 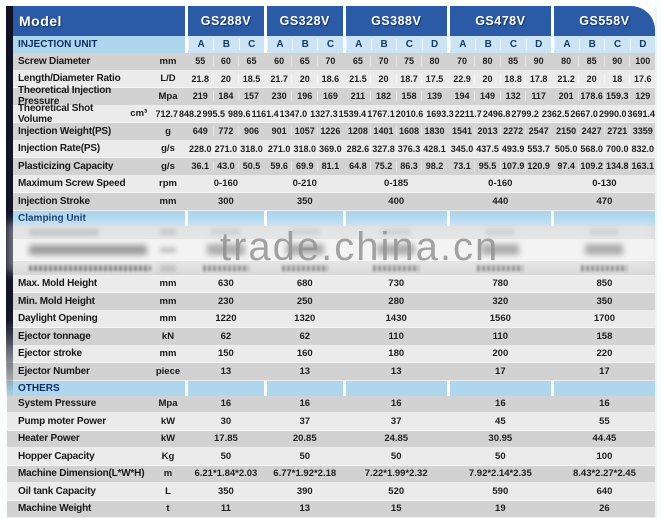 I want to click on value-group: 201 178.6 159.3 129, so click(x=604, y=96).